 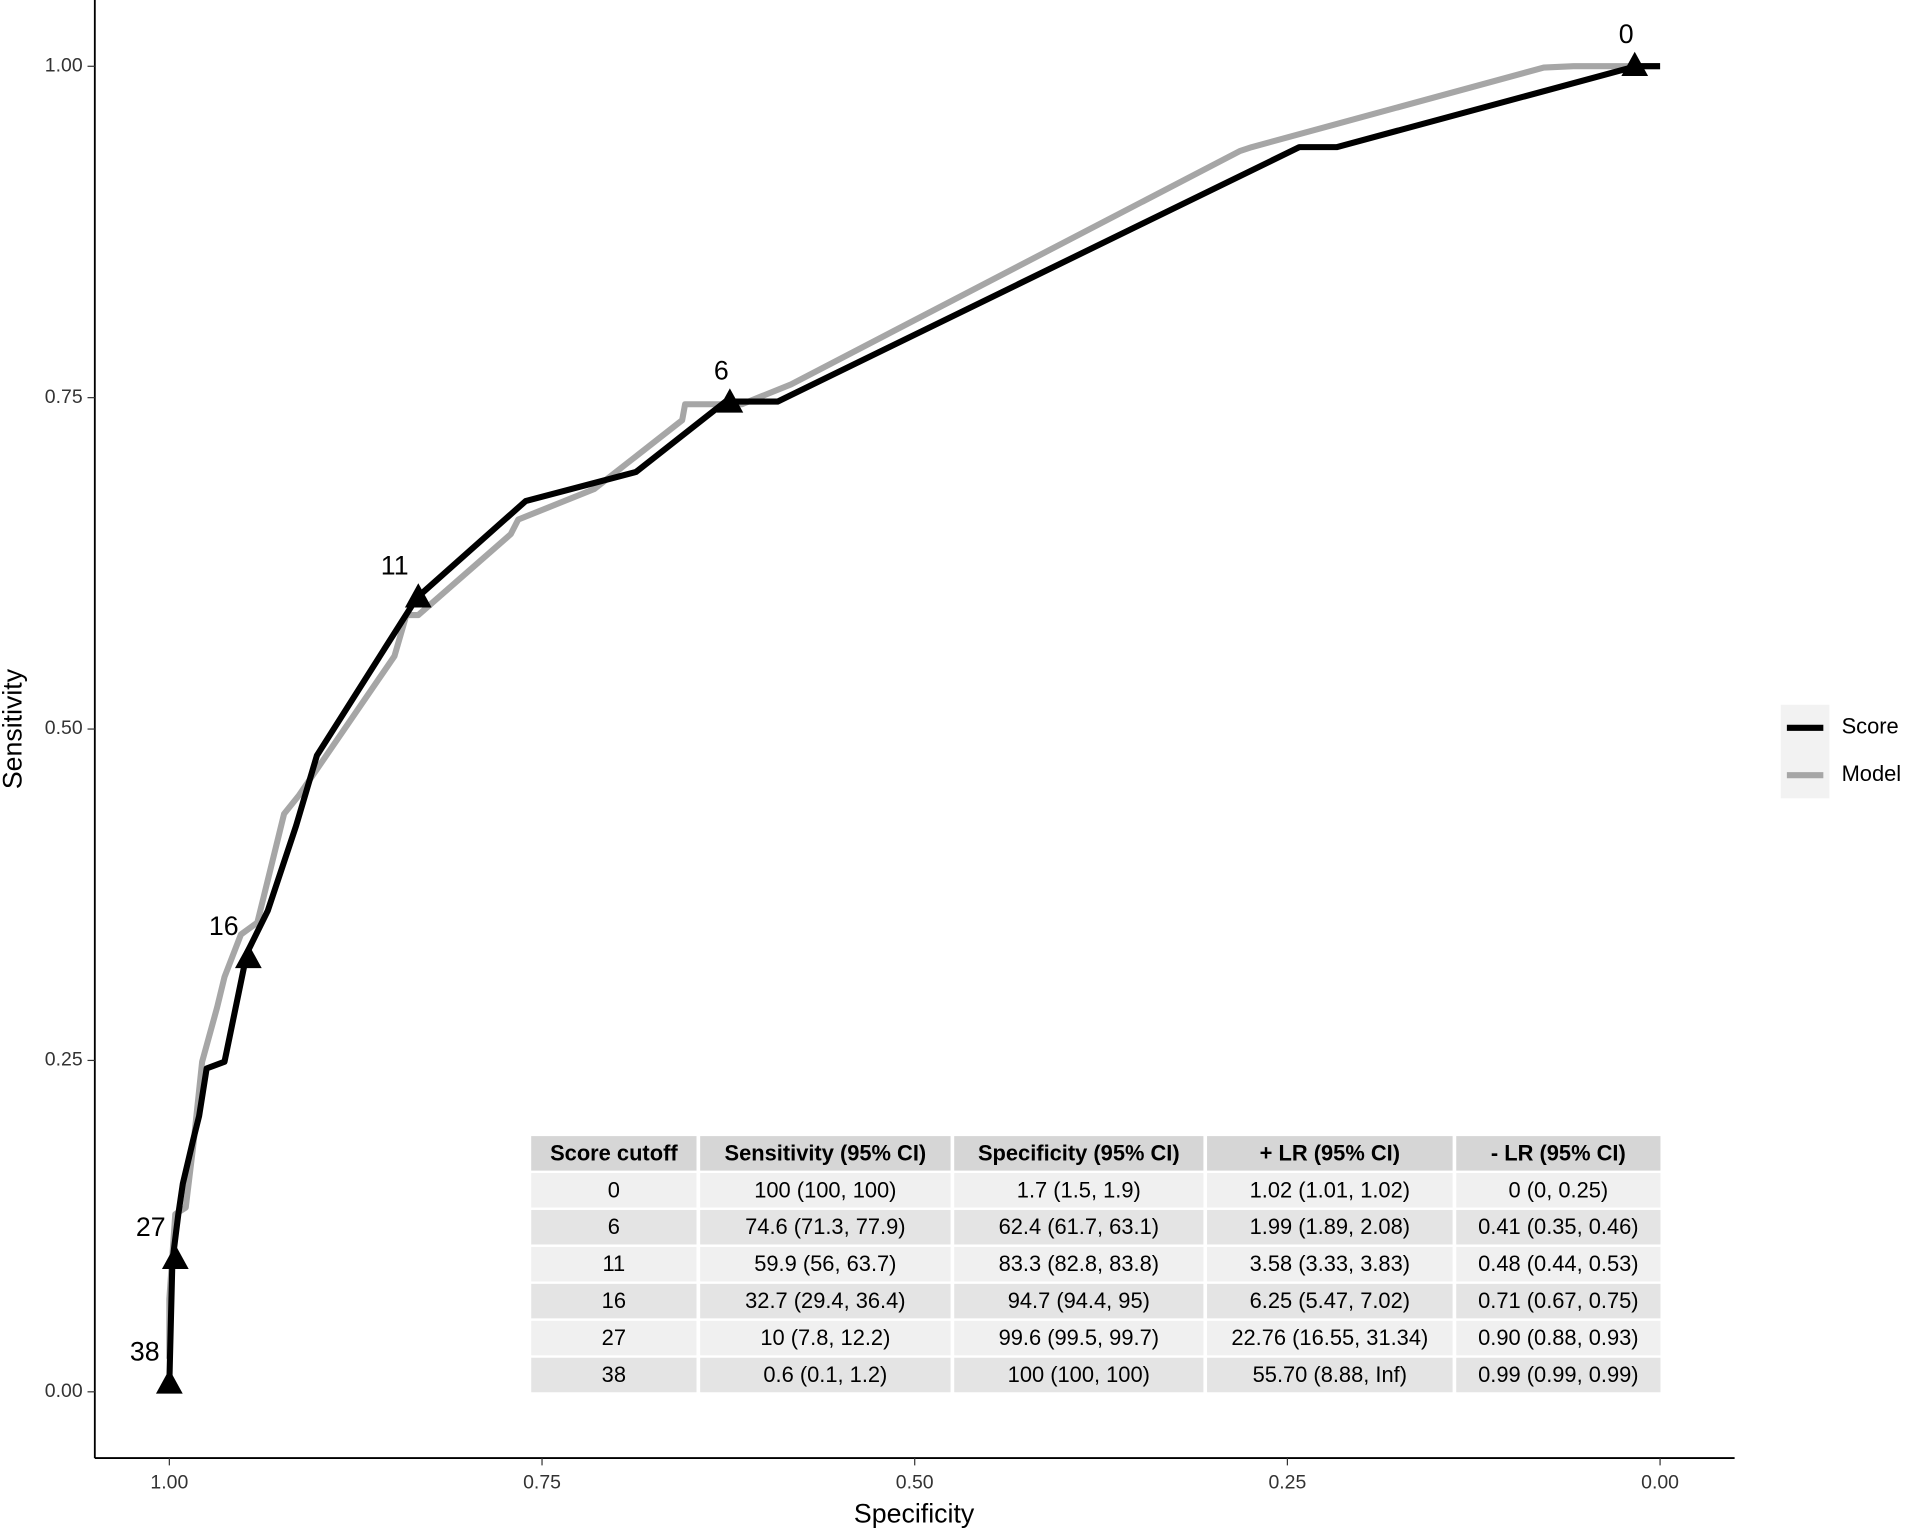 I want to click on table-cell-text: 3.58 (3.33, 3.83), so click(x=1330, y=1263).